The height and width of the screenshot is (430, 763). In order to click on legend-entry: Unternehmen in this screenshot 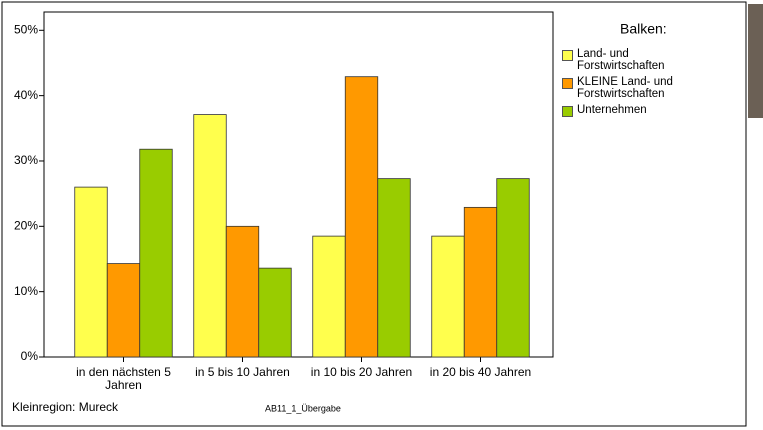, I will do `click(627, 110)`.